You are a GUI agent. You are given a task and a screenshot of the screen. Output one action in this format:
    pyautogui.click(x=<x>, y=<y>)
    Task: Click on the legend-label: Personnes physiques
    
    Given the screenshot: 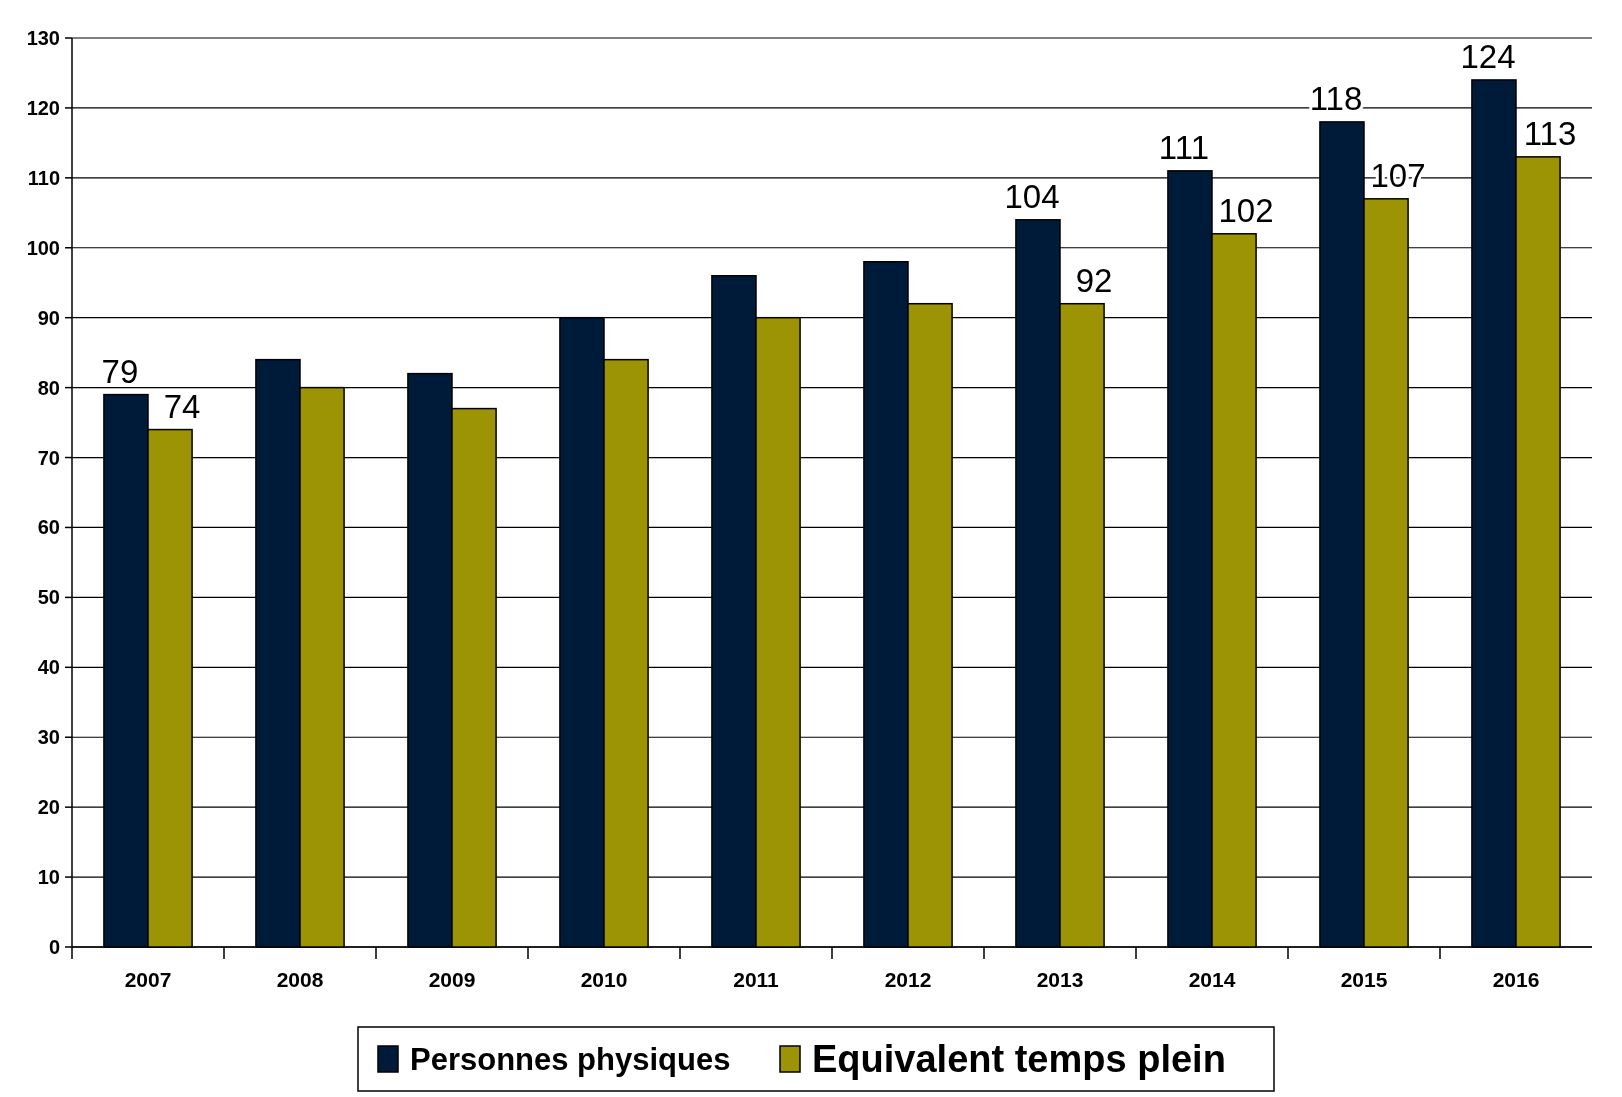 What is the action you would take?
    pyautogui.click(x=570, y=1059)
    